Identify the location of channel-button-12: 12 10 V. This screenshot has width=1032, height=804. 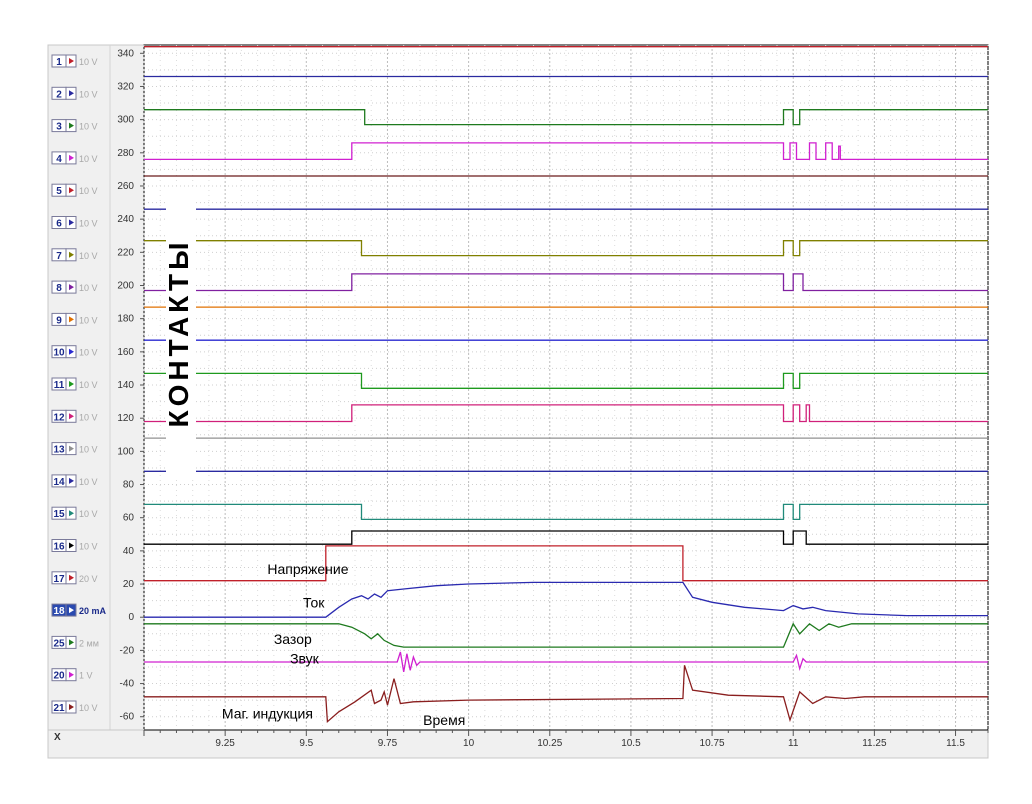
(74, 416).